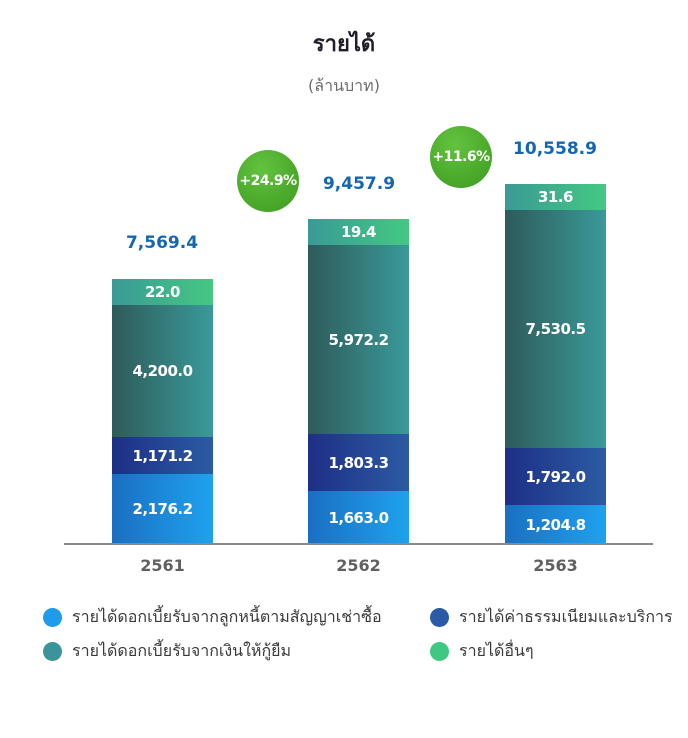 This screenshot has height=738, width=688. Describe the element at coordinates (461, 157) in the screenshot. I see `growth-badge-2563: +11.6%` at that location.